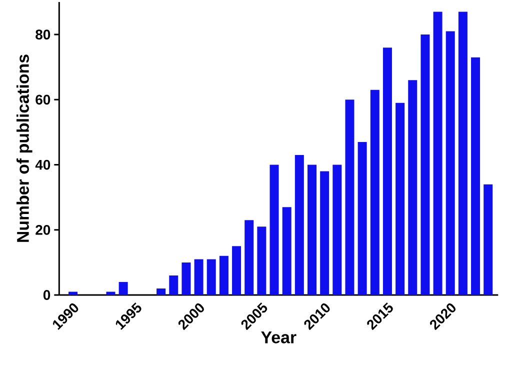  I want to click on y-axis-title: Number of publications, so click(24, 148).